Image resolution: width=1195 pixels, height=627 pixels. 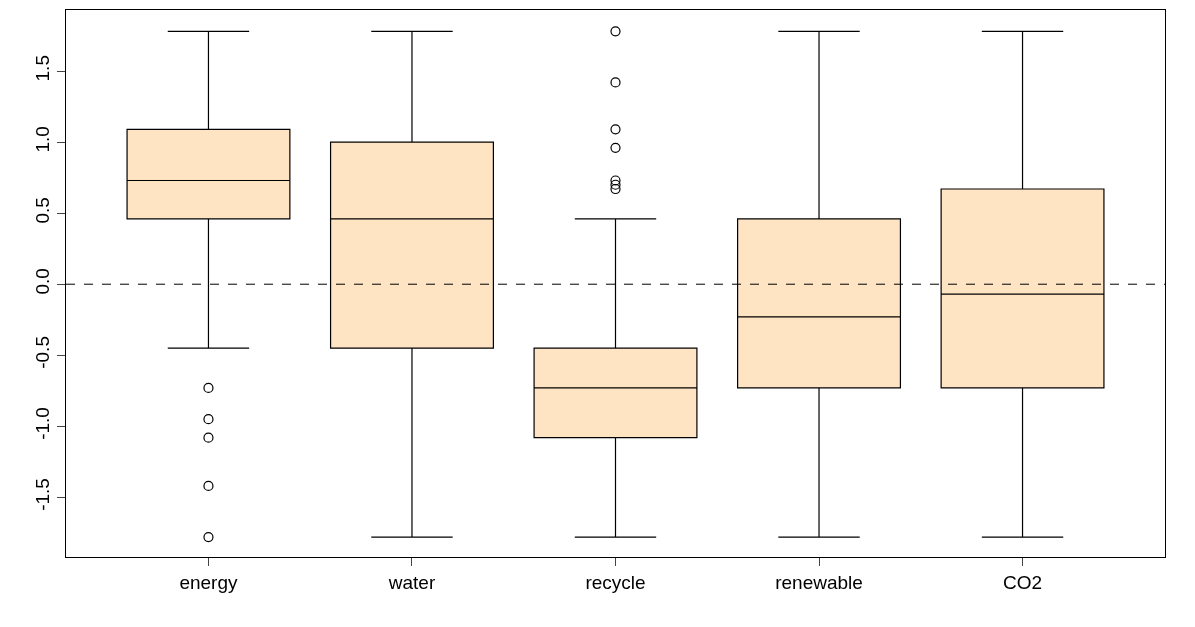 I want to click on x-tick-label: recycle, so click(x=615, y=582).